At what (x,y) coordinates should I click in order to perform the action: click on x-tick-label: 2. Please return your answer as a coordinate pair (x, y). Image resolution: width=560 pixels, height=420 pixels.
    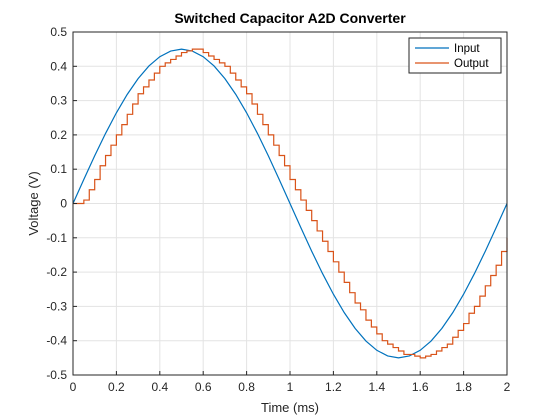
    Looking at the image, I should click on (507, 387).